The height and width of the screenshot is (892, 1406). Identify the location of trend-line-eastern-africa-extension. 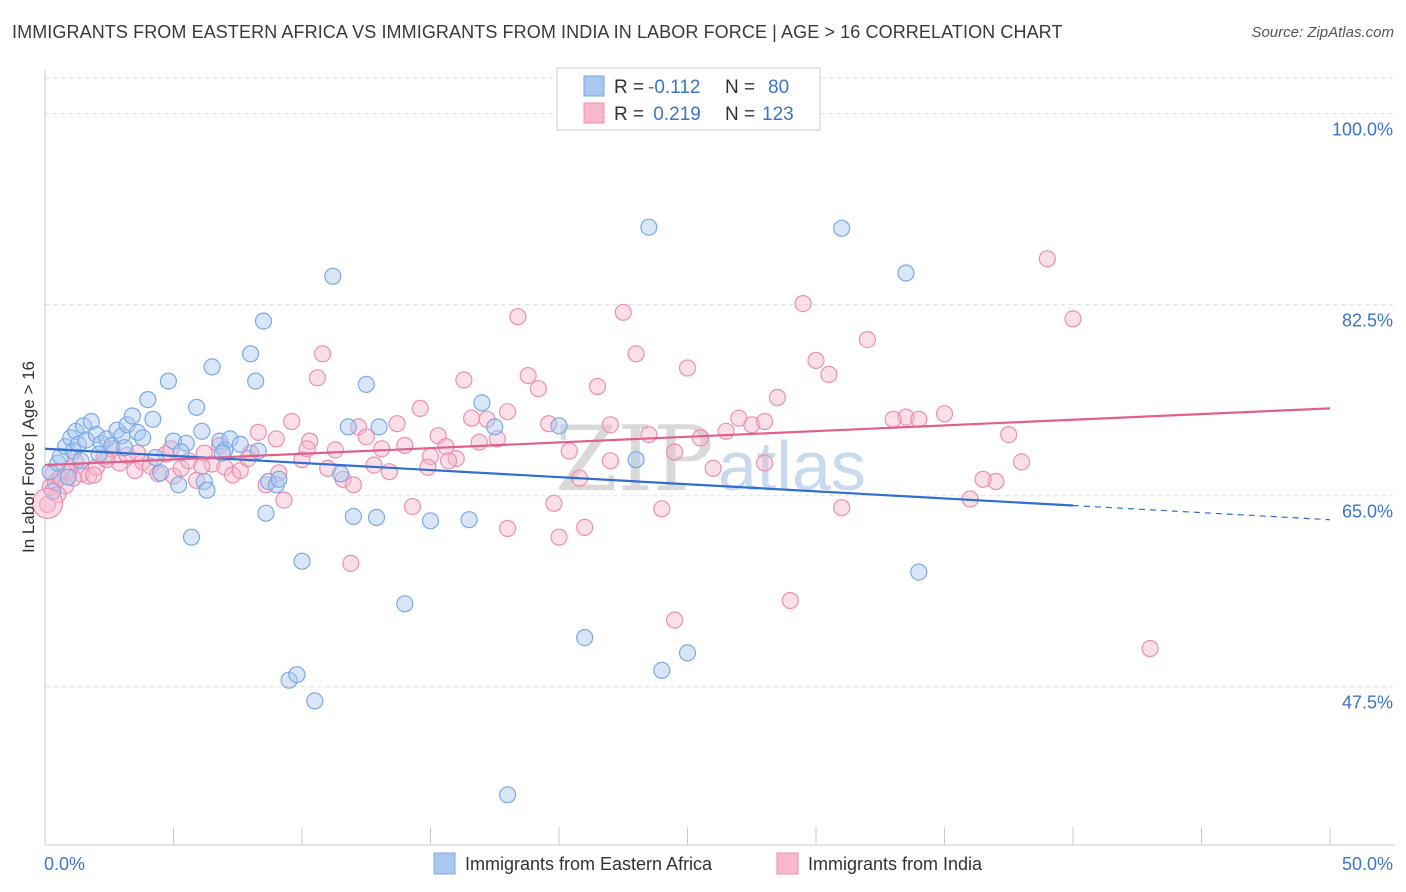
(1201, 512).